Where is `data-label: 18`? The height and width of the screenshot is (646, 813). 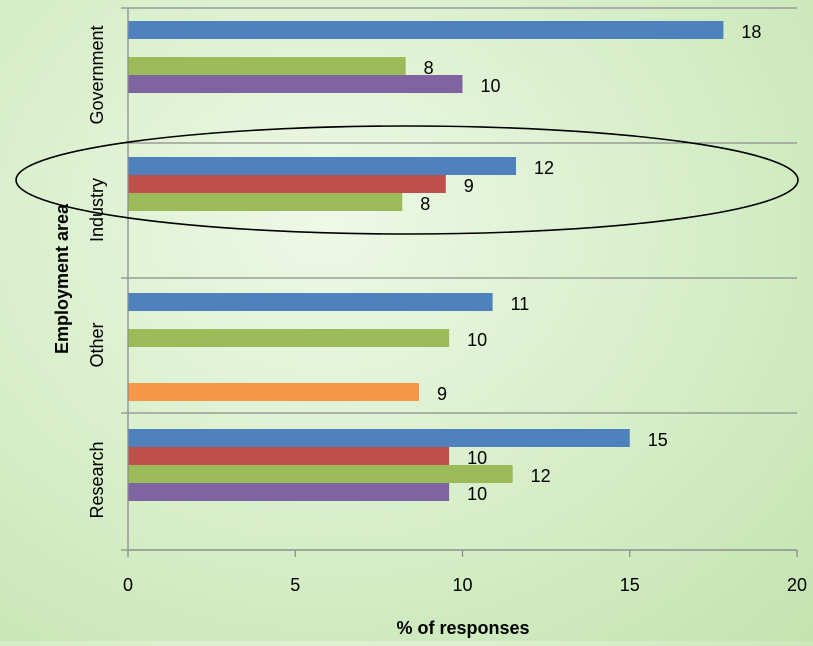 data-label: 18 is located at coordinates (751, 32).